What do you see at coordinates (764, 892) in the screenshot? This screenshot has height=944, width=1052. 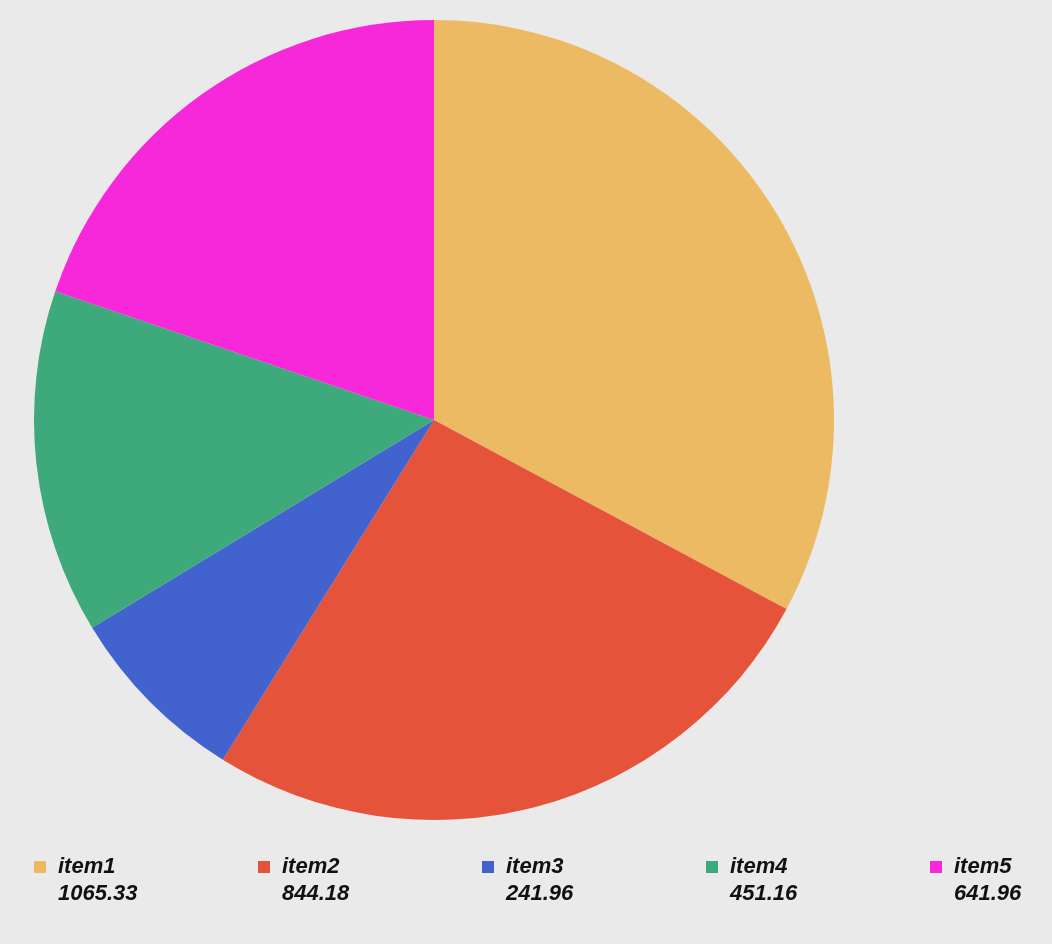 I see `data-label: 451.16` at bounding box center [764, 892].